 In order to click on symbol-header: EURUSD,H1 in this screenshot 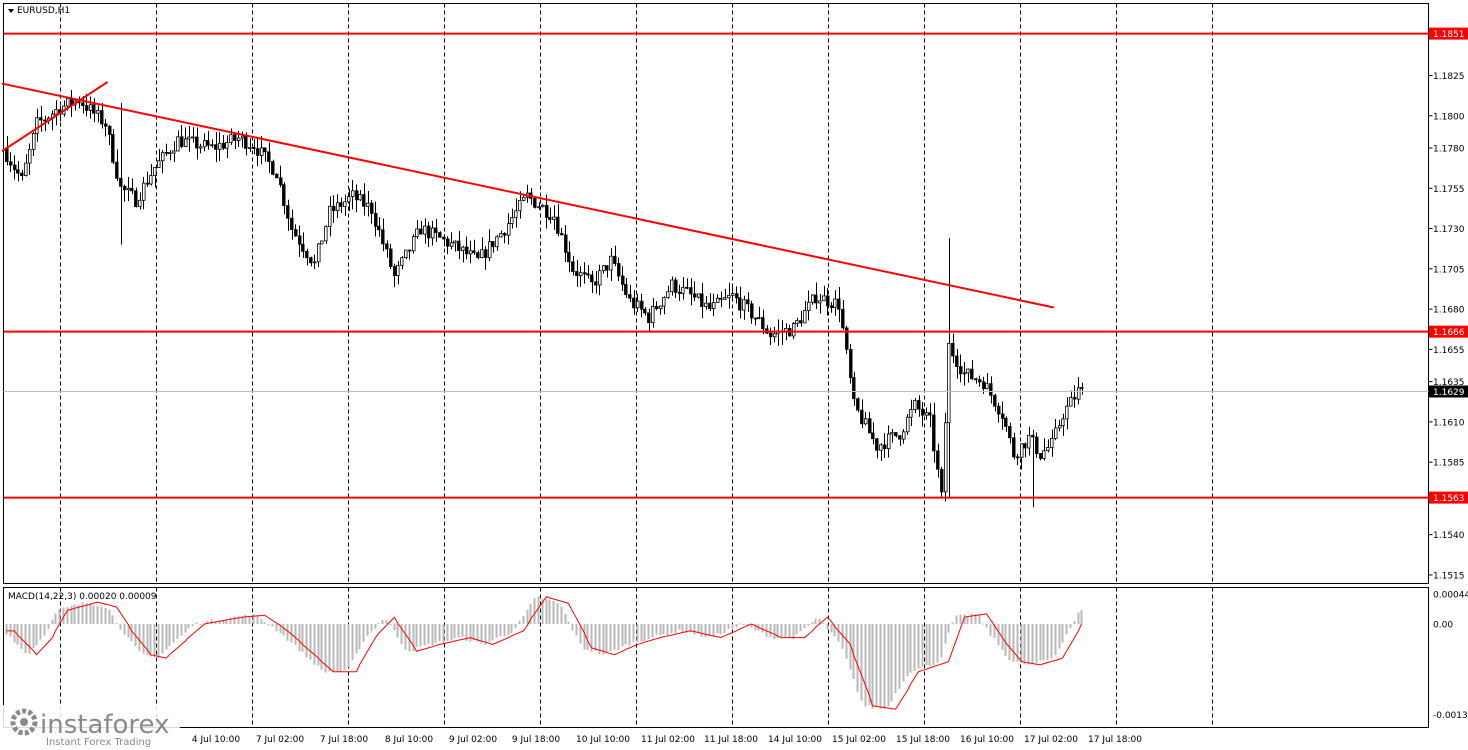, I will do `click(39, 11)`.